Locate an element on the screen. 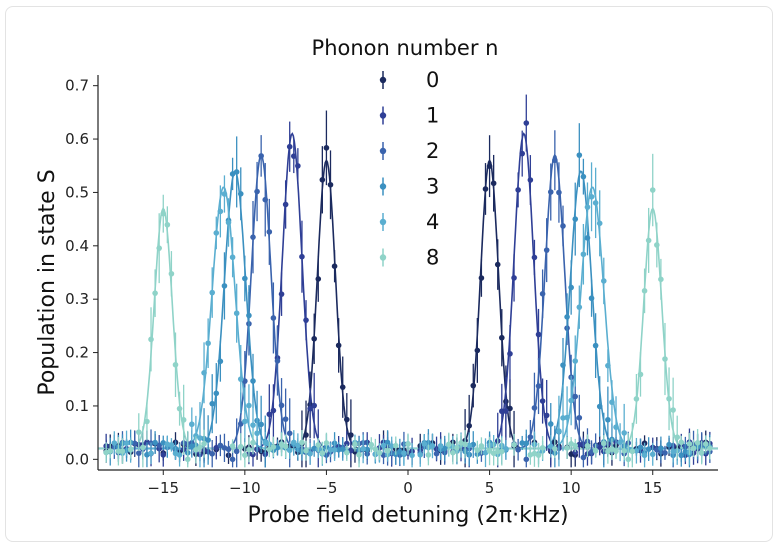 The image size is (780, 550). legend: Phonon number n 0 1 2 3 4 8 is located at coordinates (405, 156).